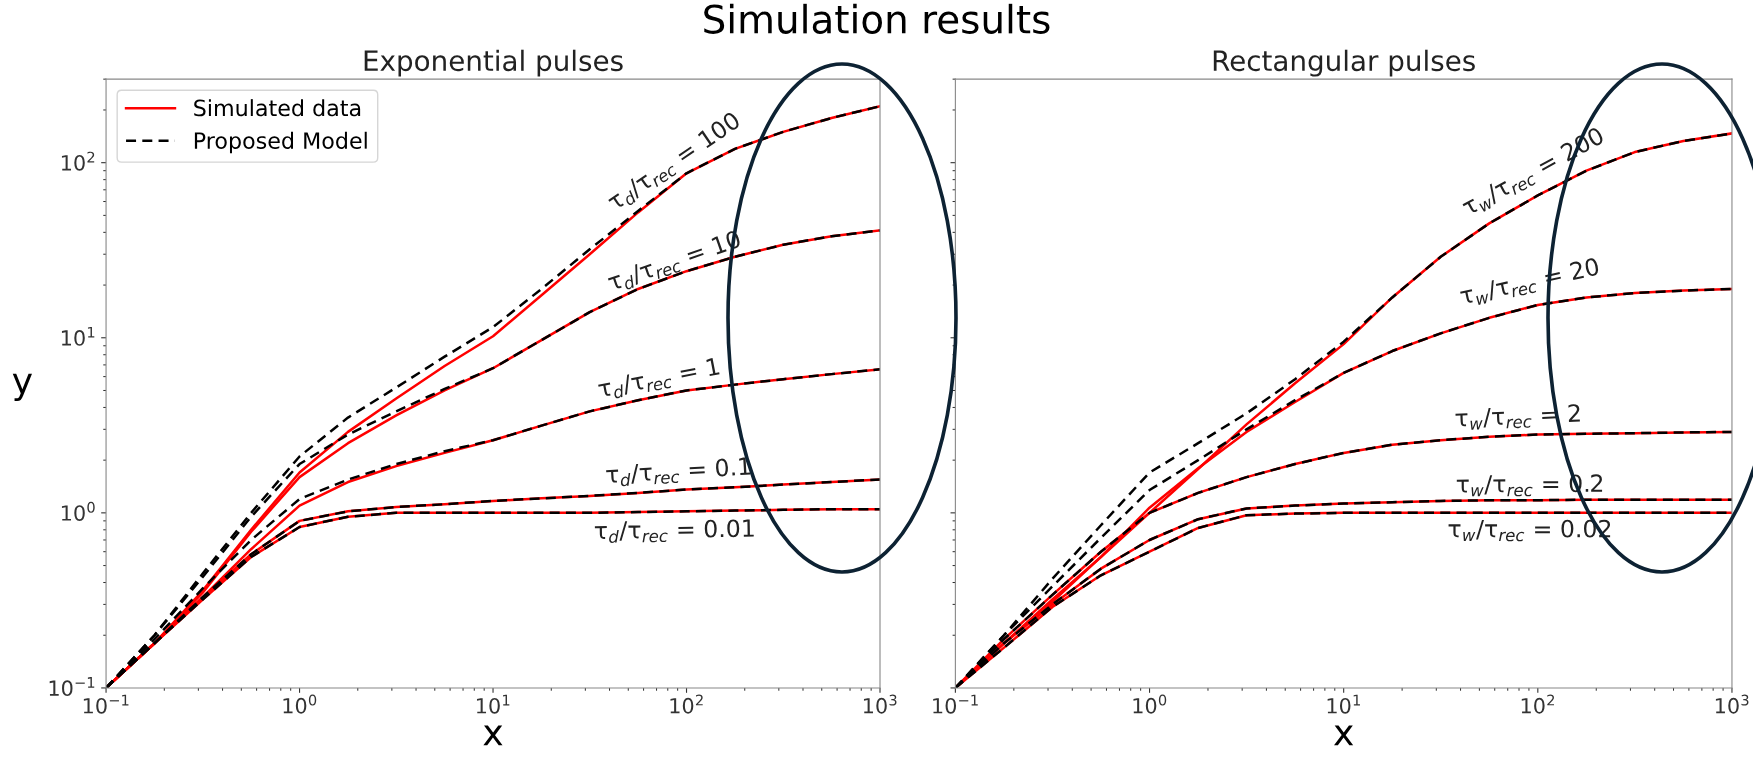 This screenshot has width=1753, height=761. Describe the element at coordinates (78, 511) in the screenshot. I see `y-tick-label: 10$^{0}$` at that location.